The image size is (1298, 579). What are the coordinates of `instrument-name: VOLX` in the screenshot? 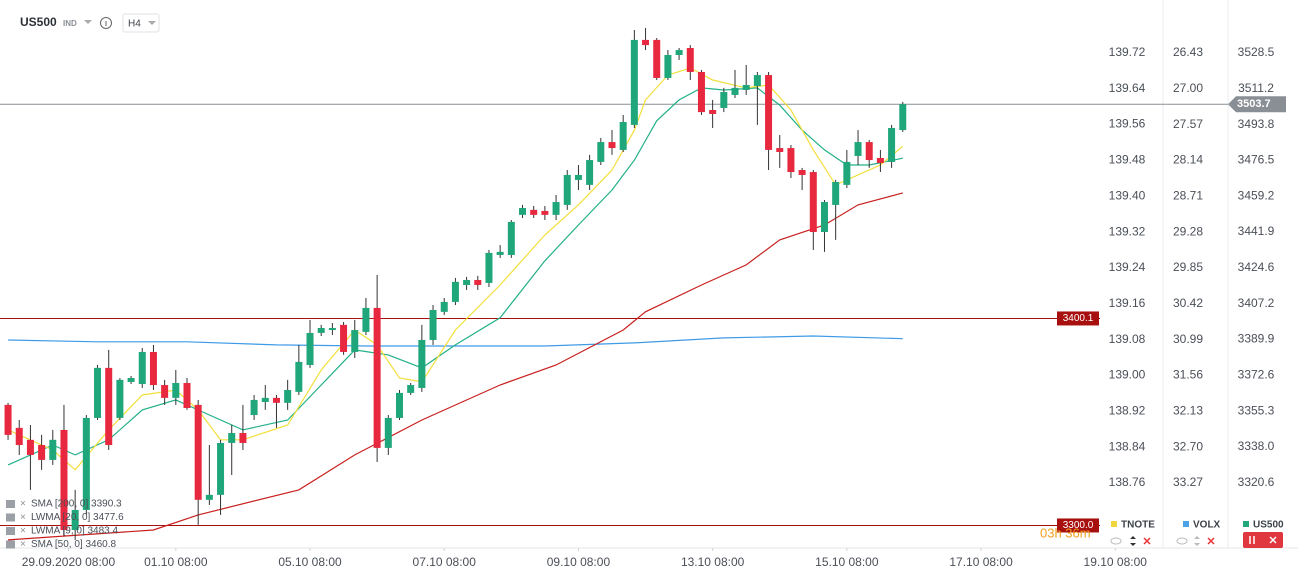 It's located at (1207, 525).